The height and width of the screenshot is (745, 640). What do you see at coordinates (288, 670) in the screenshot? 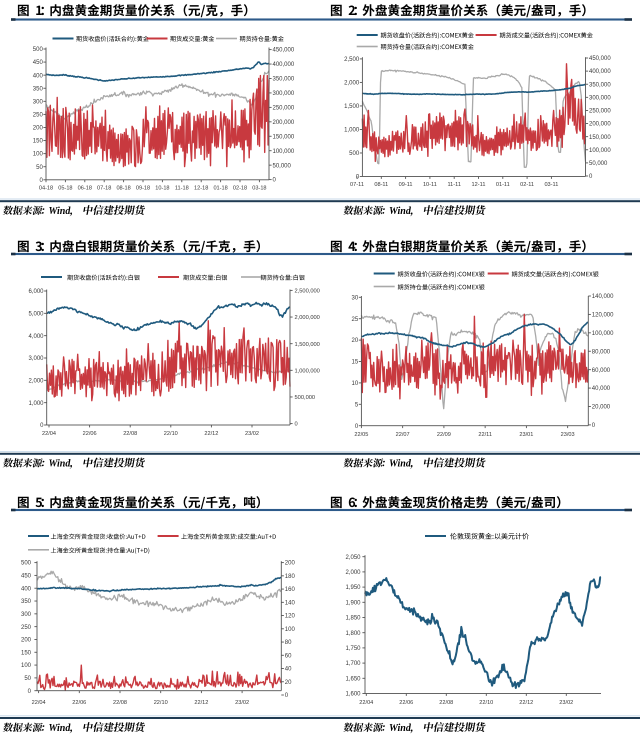
I see `svg-text: 40` at bounding box center [288, 670].